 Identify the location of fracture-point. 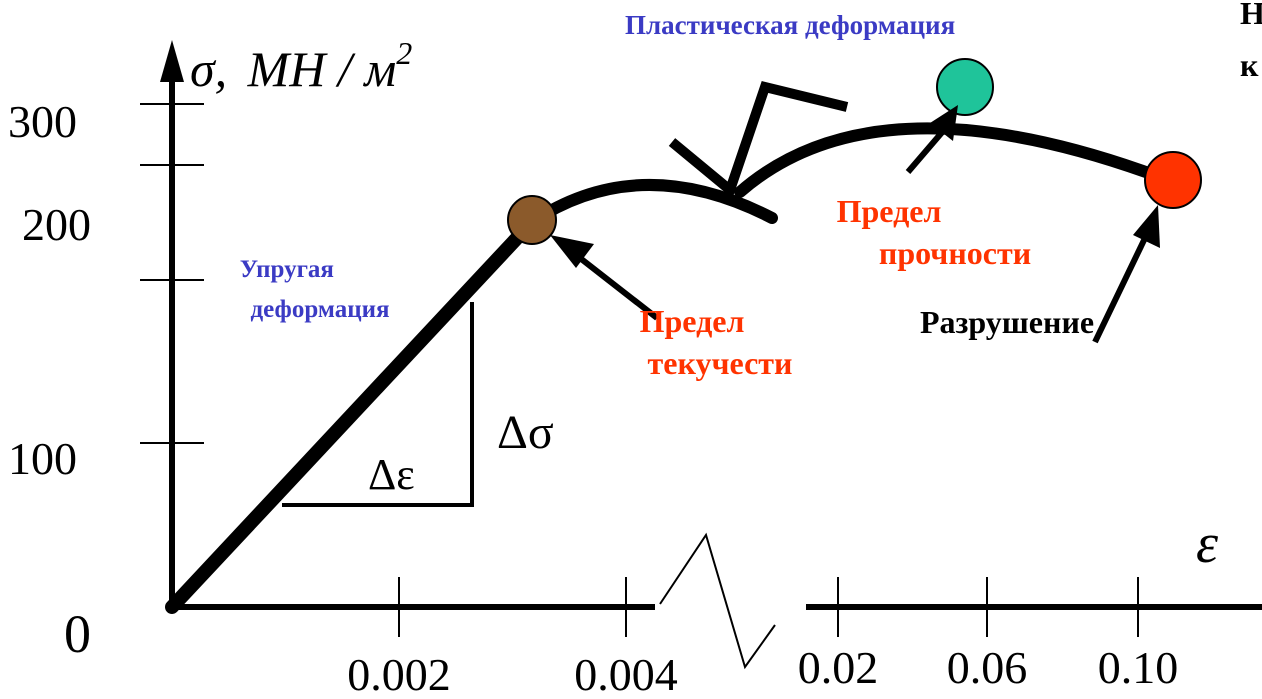
(1173, 180).